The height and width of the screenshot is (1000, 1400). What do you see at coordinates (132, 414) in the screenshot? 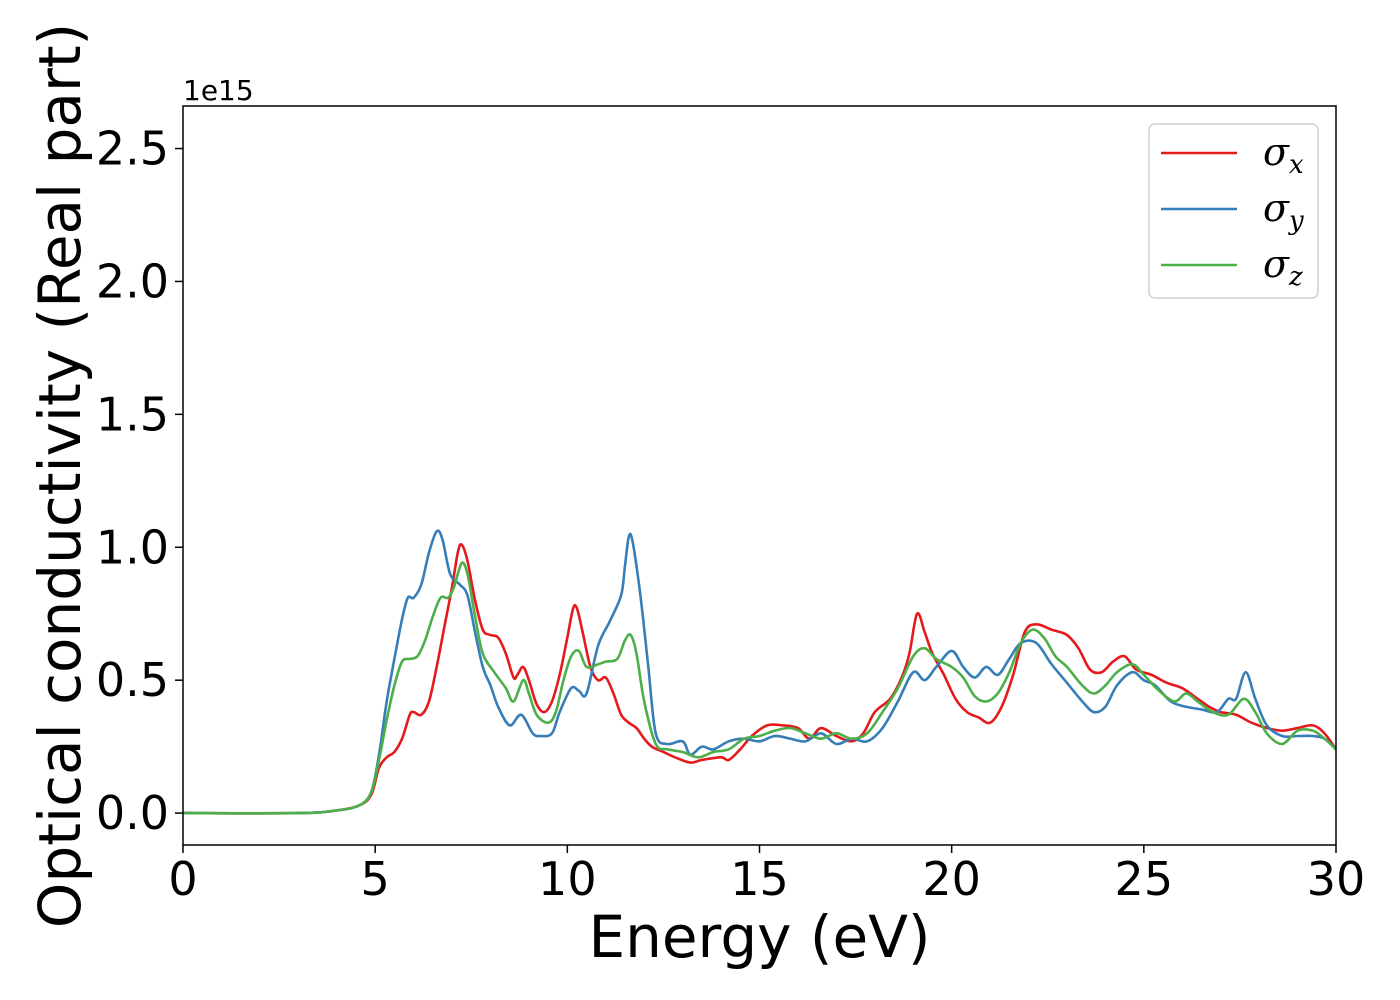
I see `y-tick-label: 1.5` at bounding box center [132, 414].